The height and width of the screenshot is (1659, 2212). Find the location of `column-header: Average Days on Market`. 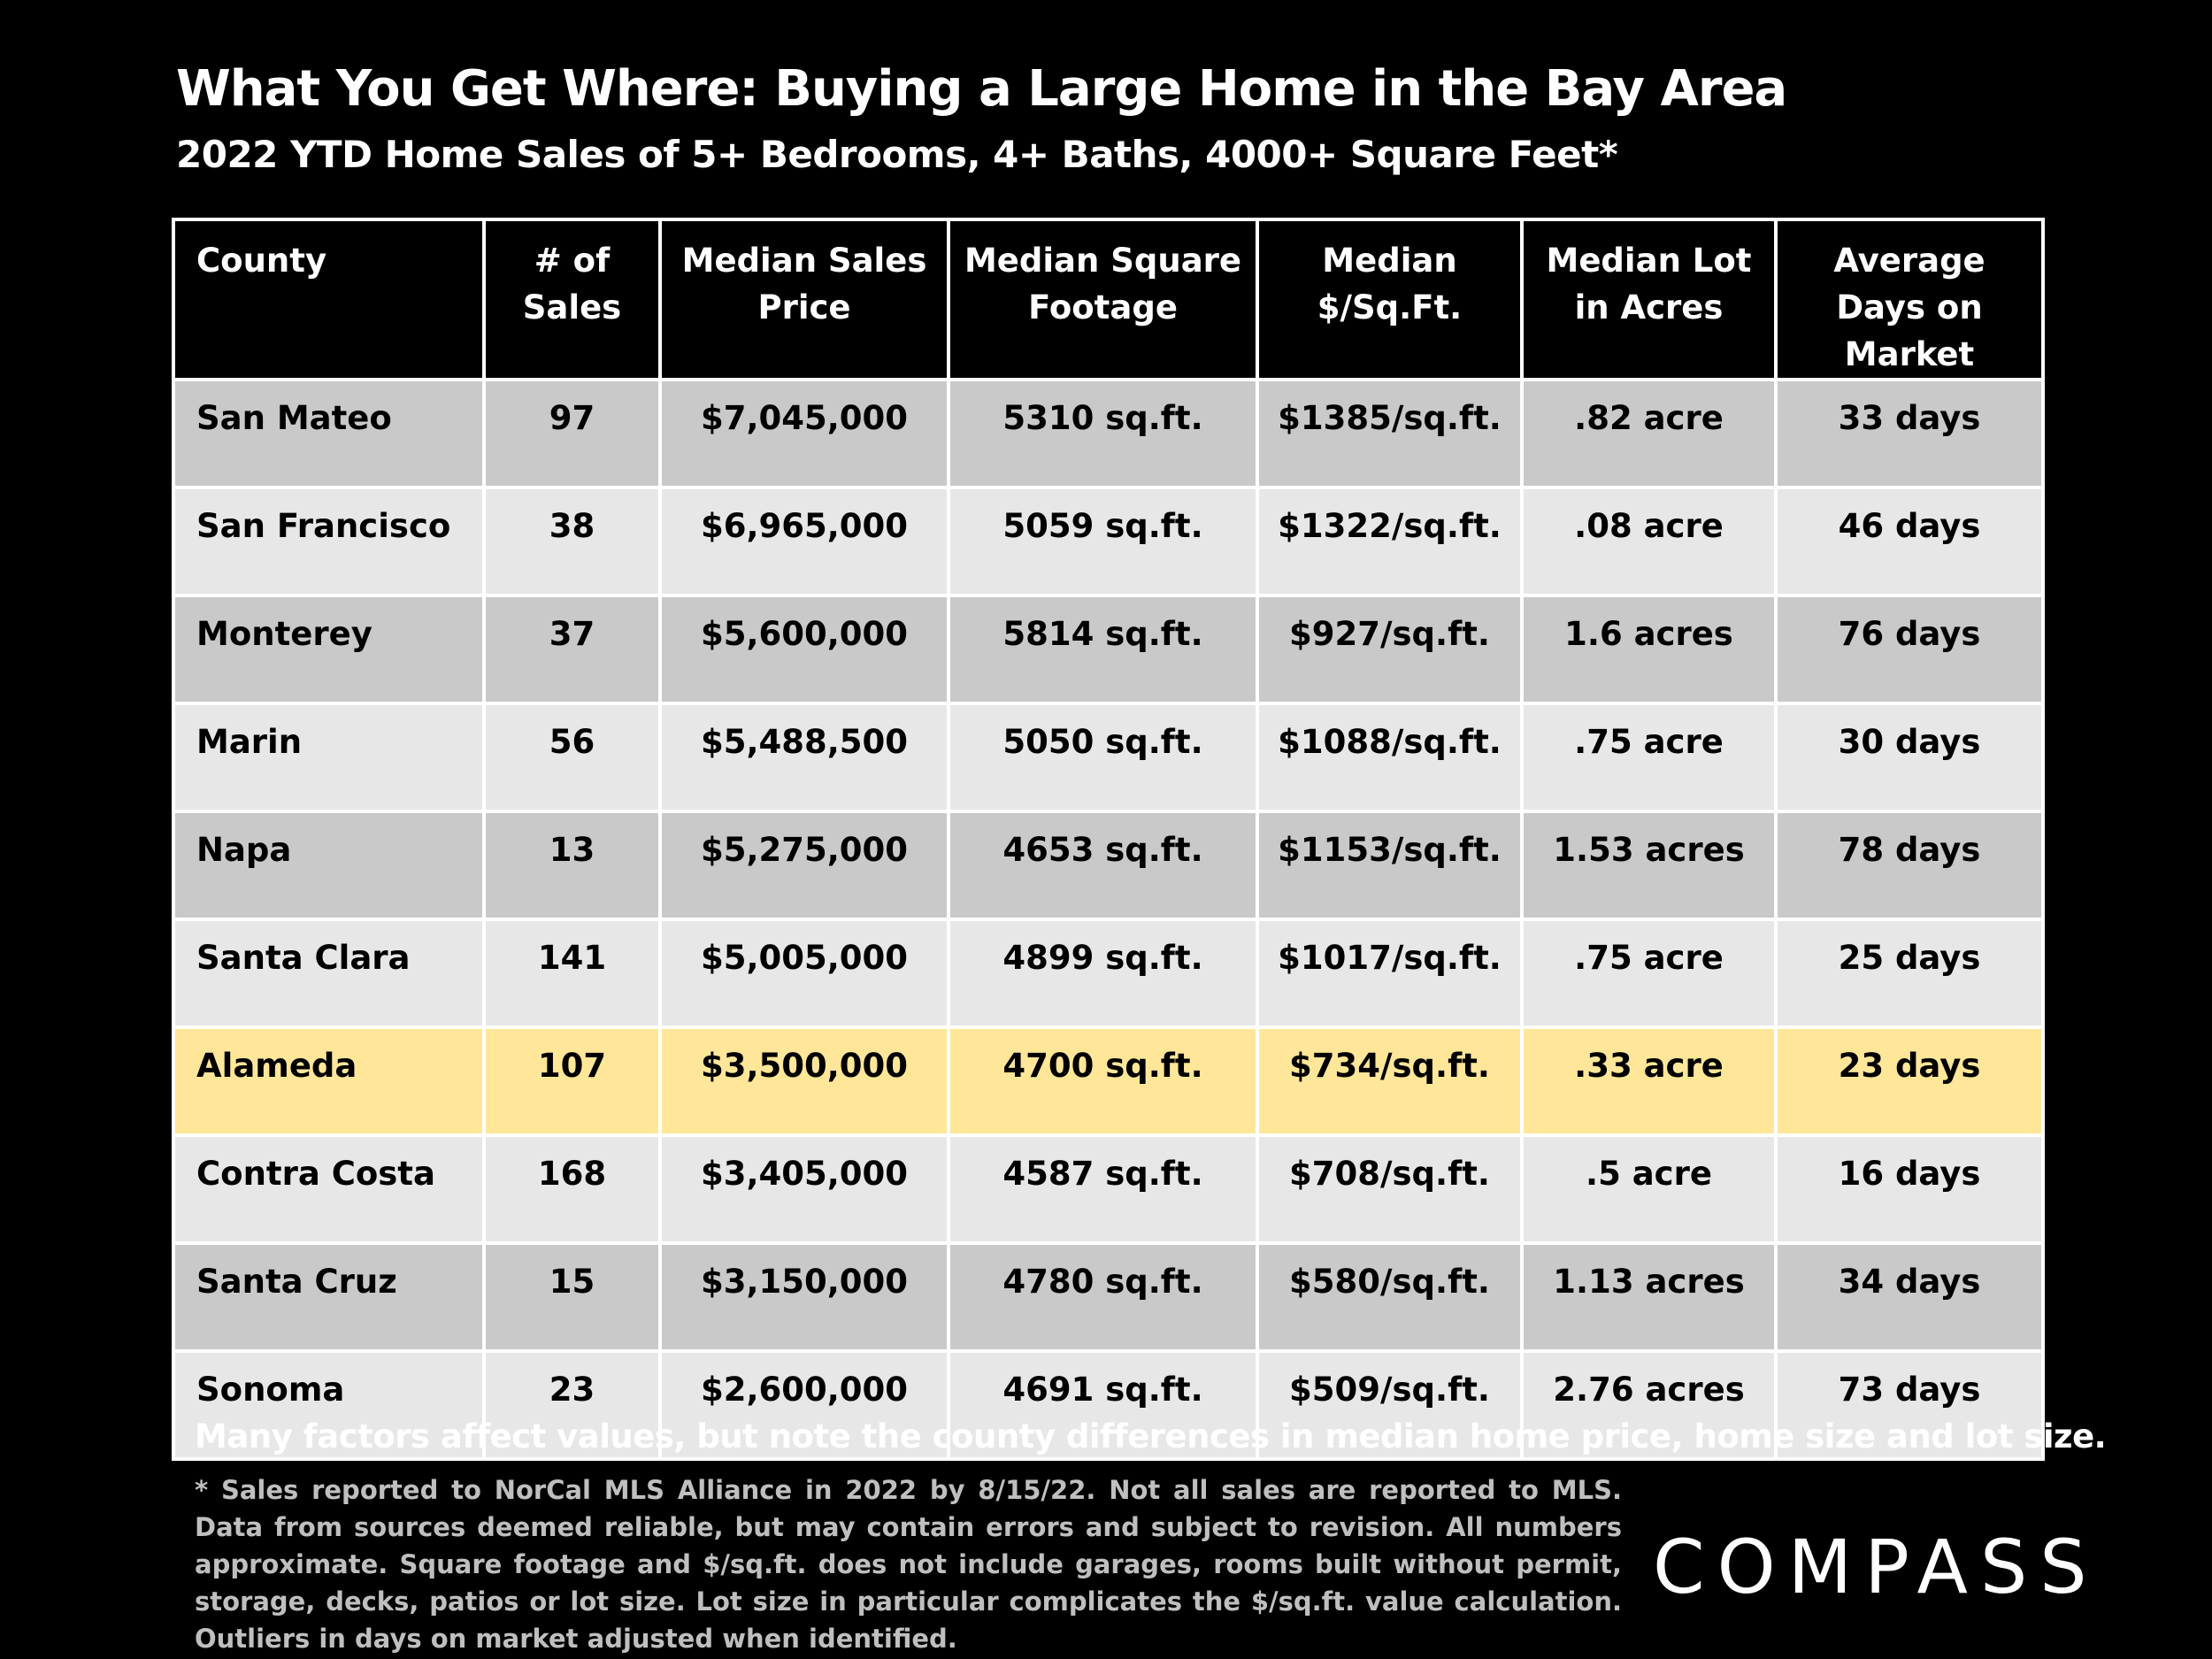

column-header: Average Days on Market is located at coordinates (1910, 299).